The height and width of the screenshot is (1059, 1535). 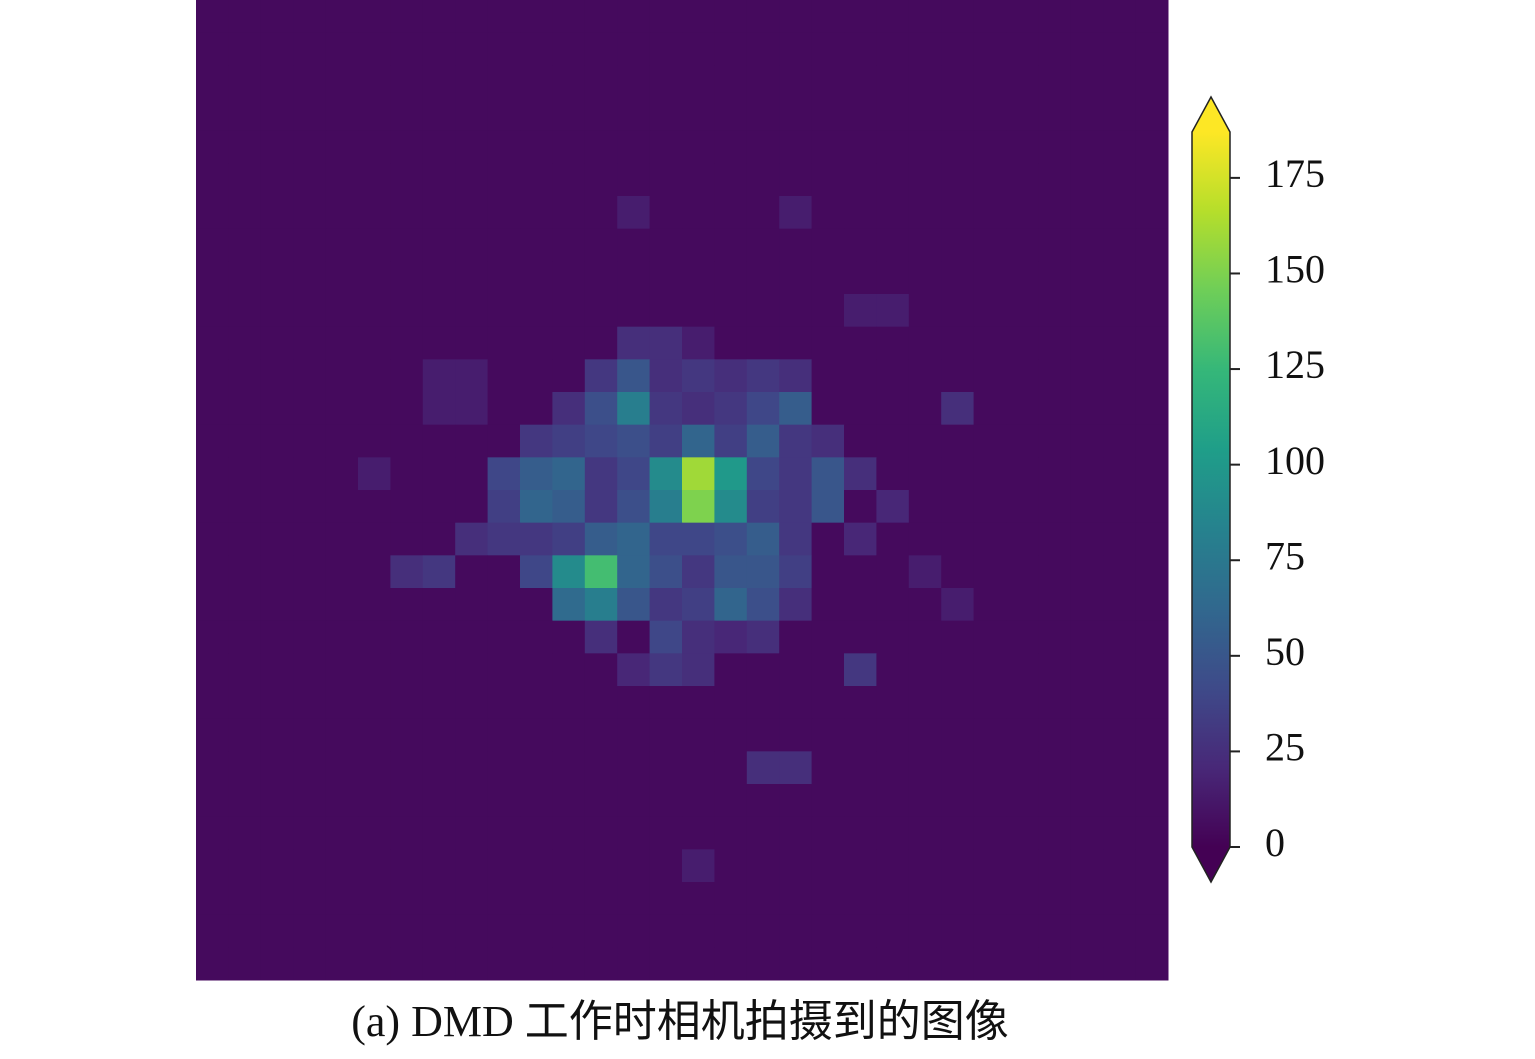 What do you see at coordinates (1295, 364) in the screenshot?
I see `colorbar-tick-label: 125` at bounding box center [1295, 364].